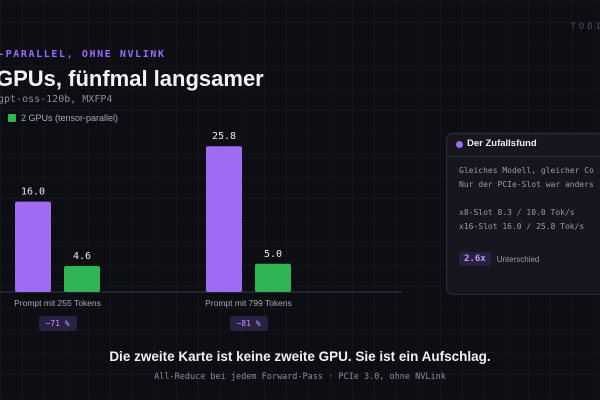  I want to click on legend-label: 2 GPUs (tensor-parallel), so click(70, 118).